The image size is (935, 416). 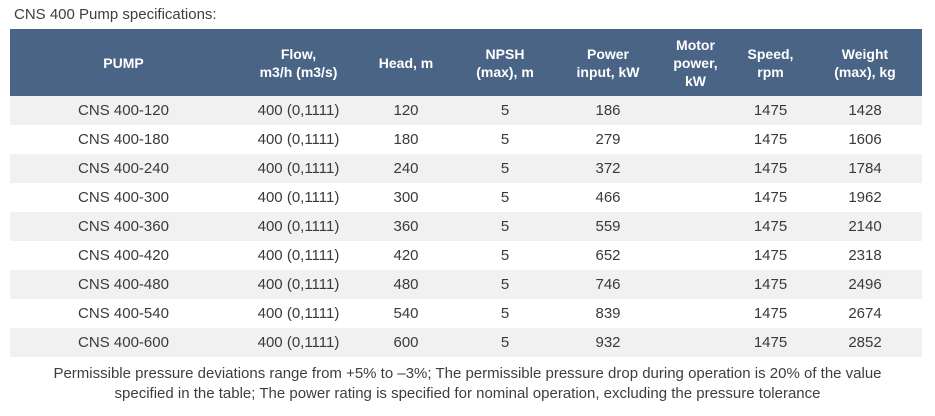 What do you see at coordinates (115, 14) in the screenshot?
I see `table-caption: CNS 400 Pump specifications:` at bounding box center [115, 14].